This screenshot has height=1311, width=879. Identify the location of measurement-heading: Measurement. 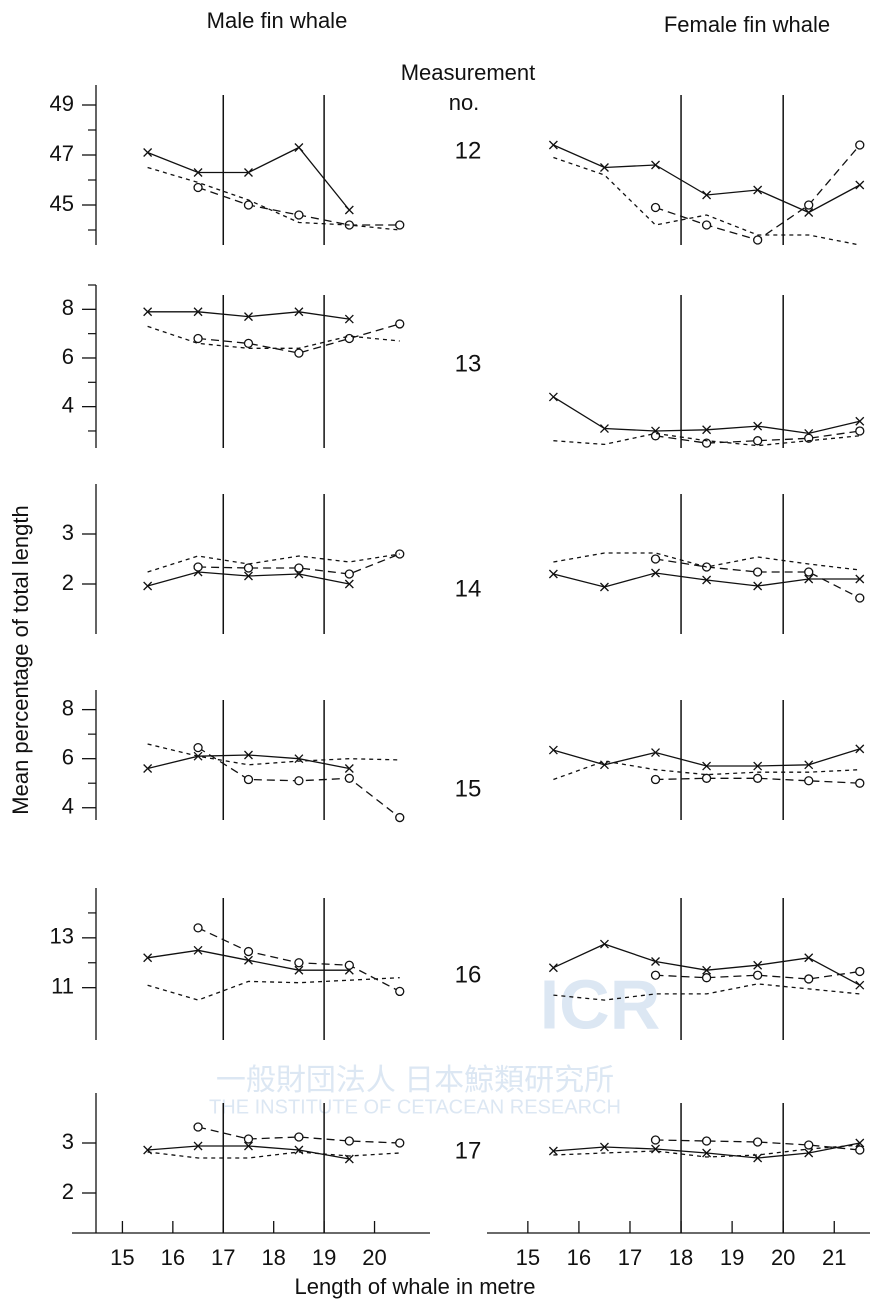
(468, 72).